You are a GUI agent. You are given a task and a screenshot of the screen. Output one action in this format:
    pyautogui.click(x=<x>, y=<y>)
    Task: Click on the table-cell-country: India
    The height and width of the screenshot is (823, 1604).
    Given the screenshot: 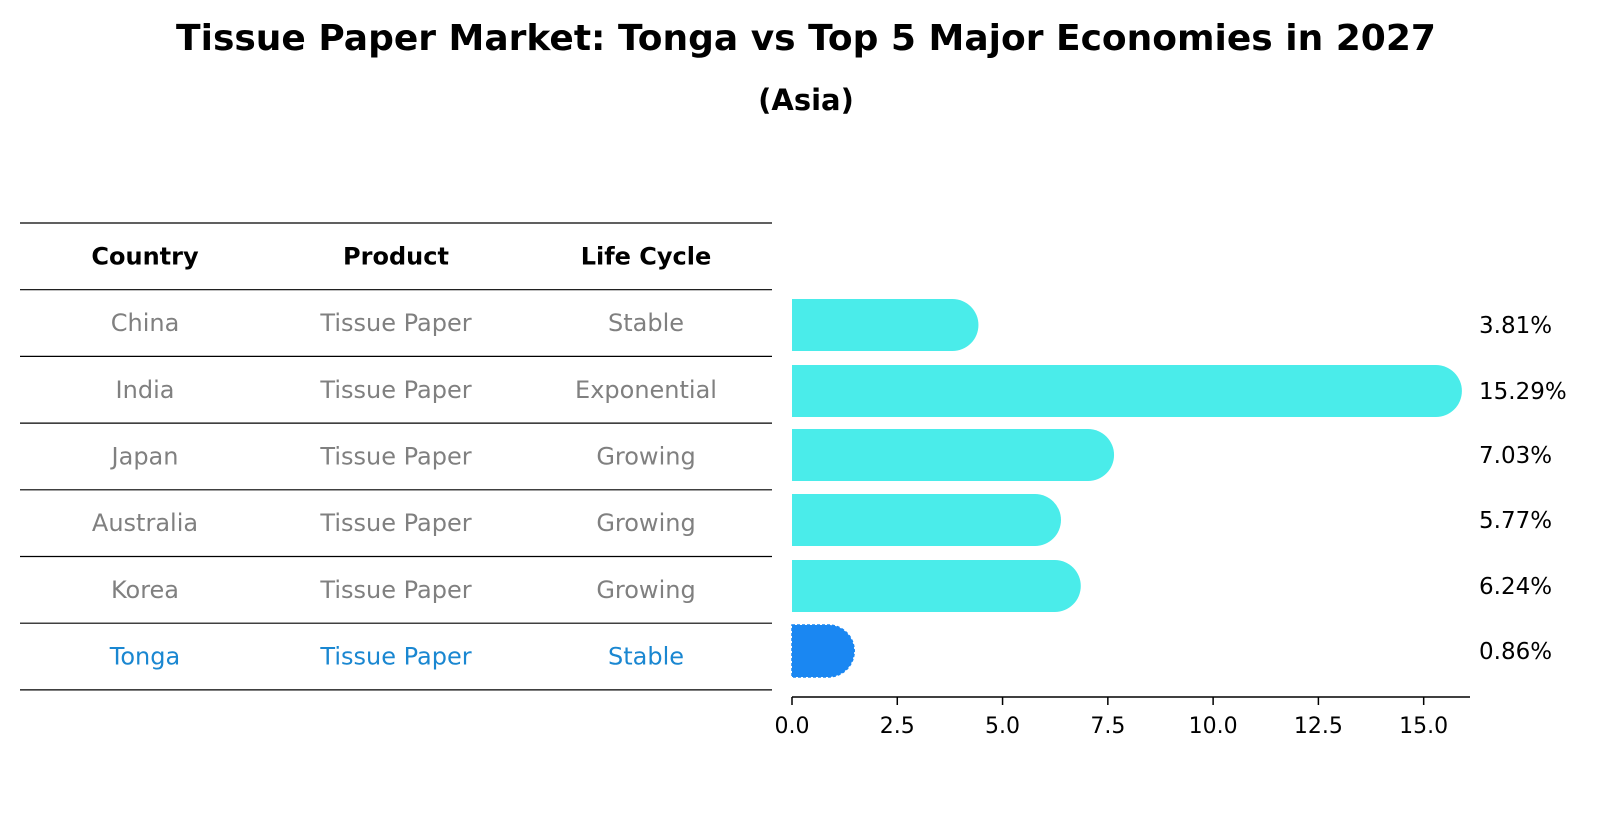 What is the action you would take?
    pyautogui.click(x=145, y=390)
    